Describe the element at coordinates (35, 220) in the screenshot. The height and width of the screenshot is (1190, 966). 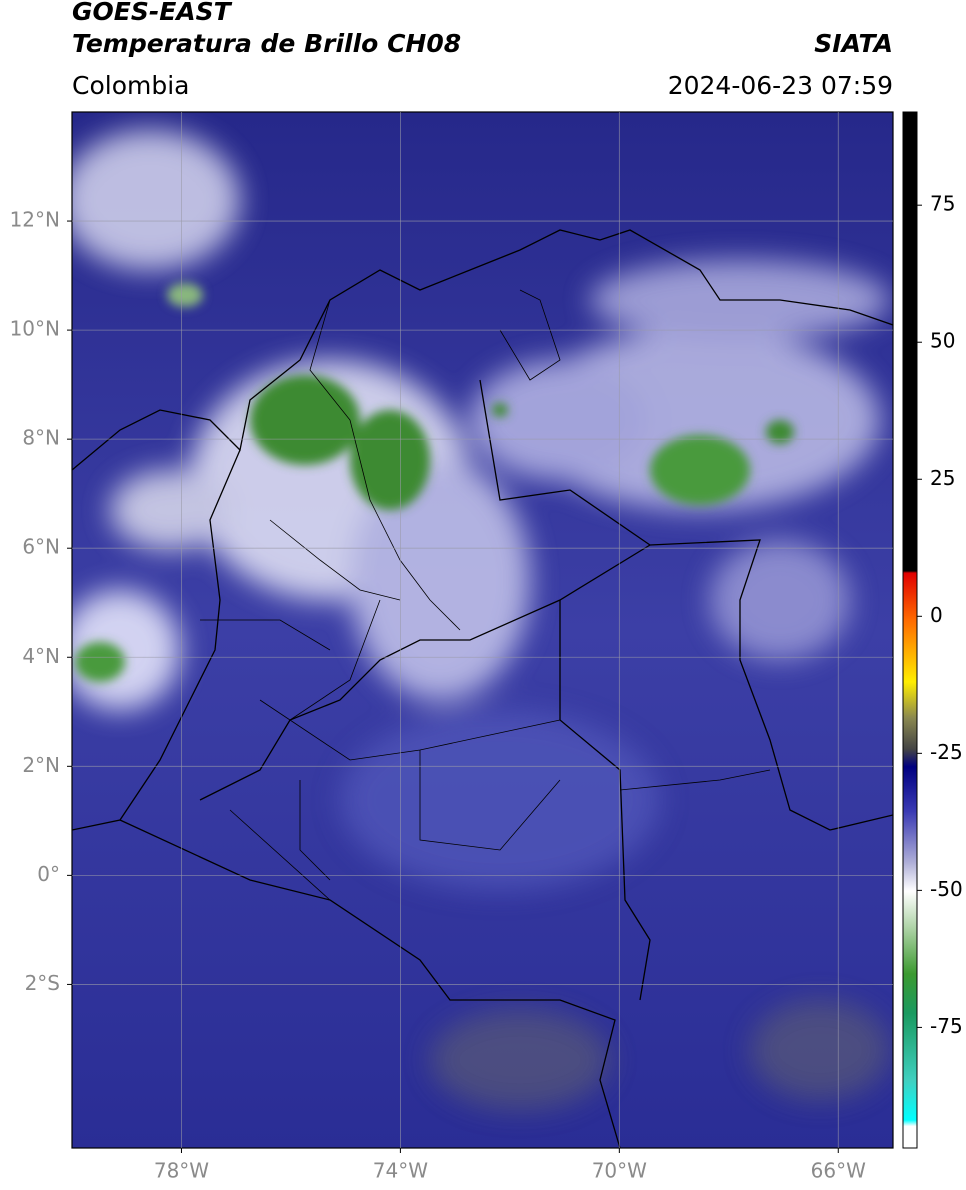
I see `y-tick-label: 12°N` at that location.